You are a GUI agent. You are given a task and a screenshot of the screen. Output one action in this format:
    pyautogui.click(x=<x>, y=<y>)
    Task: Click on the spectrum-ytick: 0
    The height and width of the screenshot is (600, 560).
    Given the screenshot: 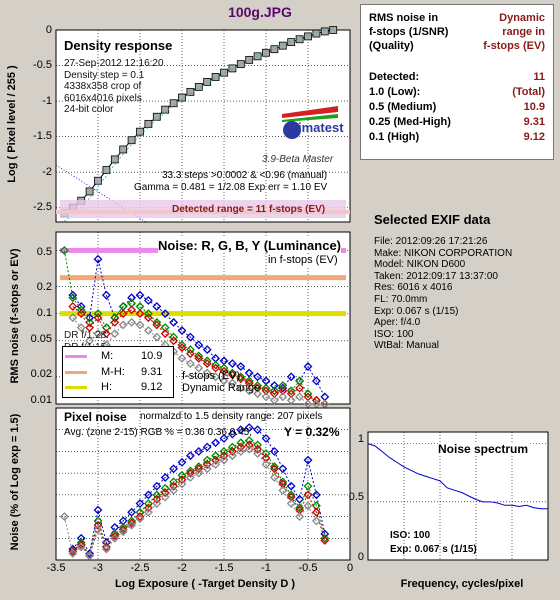 What is the action you would take?
    pyautogui.click(x=360, y=557)
    